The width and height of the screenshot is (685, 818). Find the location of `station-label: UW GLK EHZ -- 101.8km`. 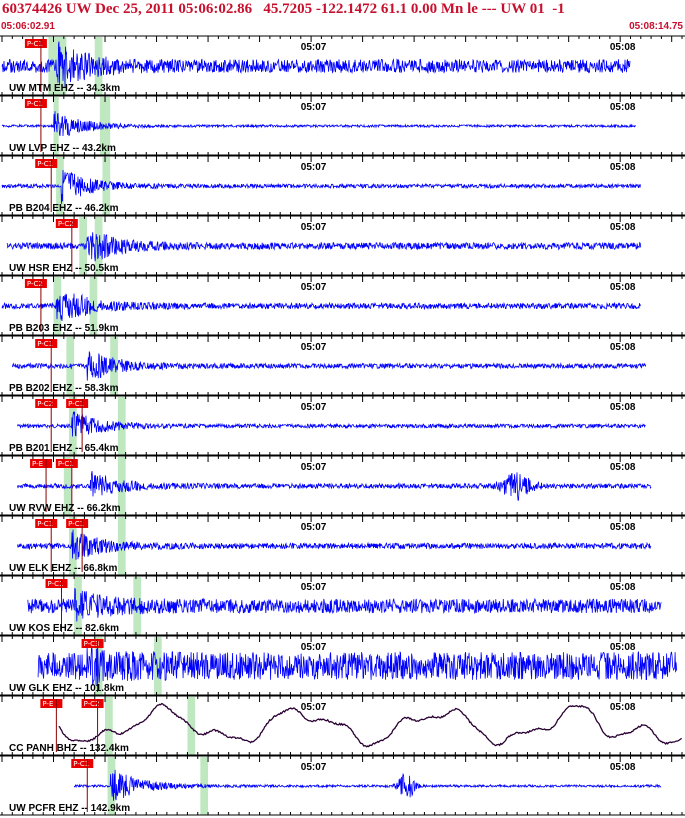

station-label: UW GLK EHZ -- 101.8km is located at coordinates (66, 688).